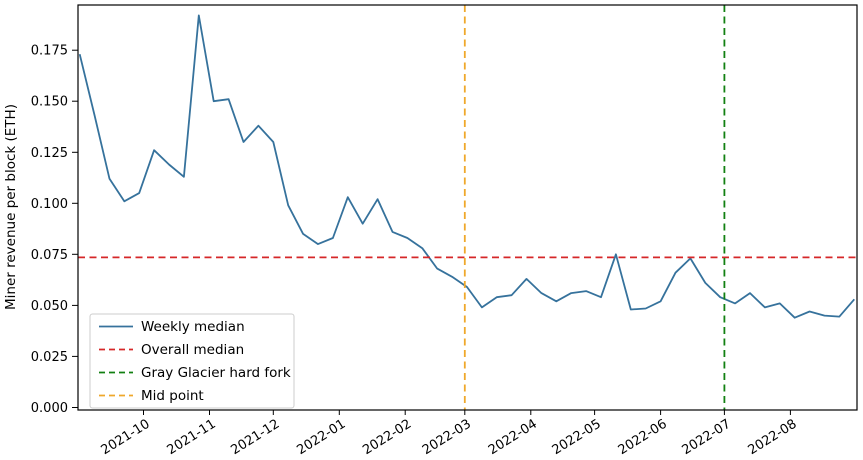 Image resolution: width=863 pixels, height=460 pixels. What do you see at coordinates (216, 373) in the screenshot?
I see `legend-label: Gray Glacier hard fork` at bounding box center [216, 373].